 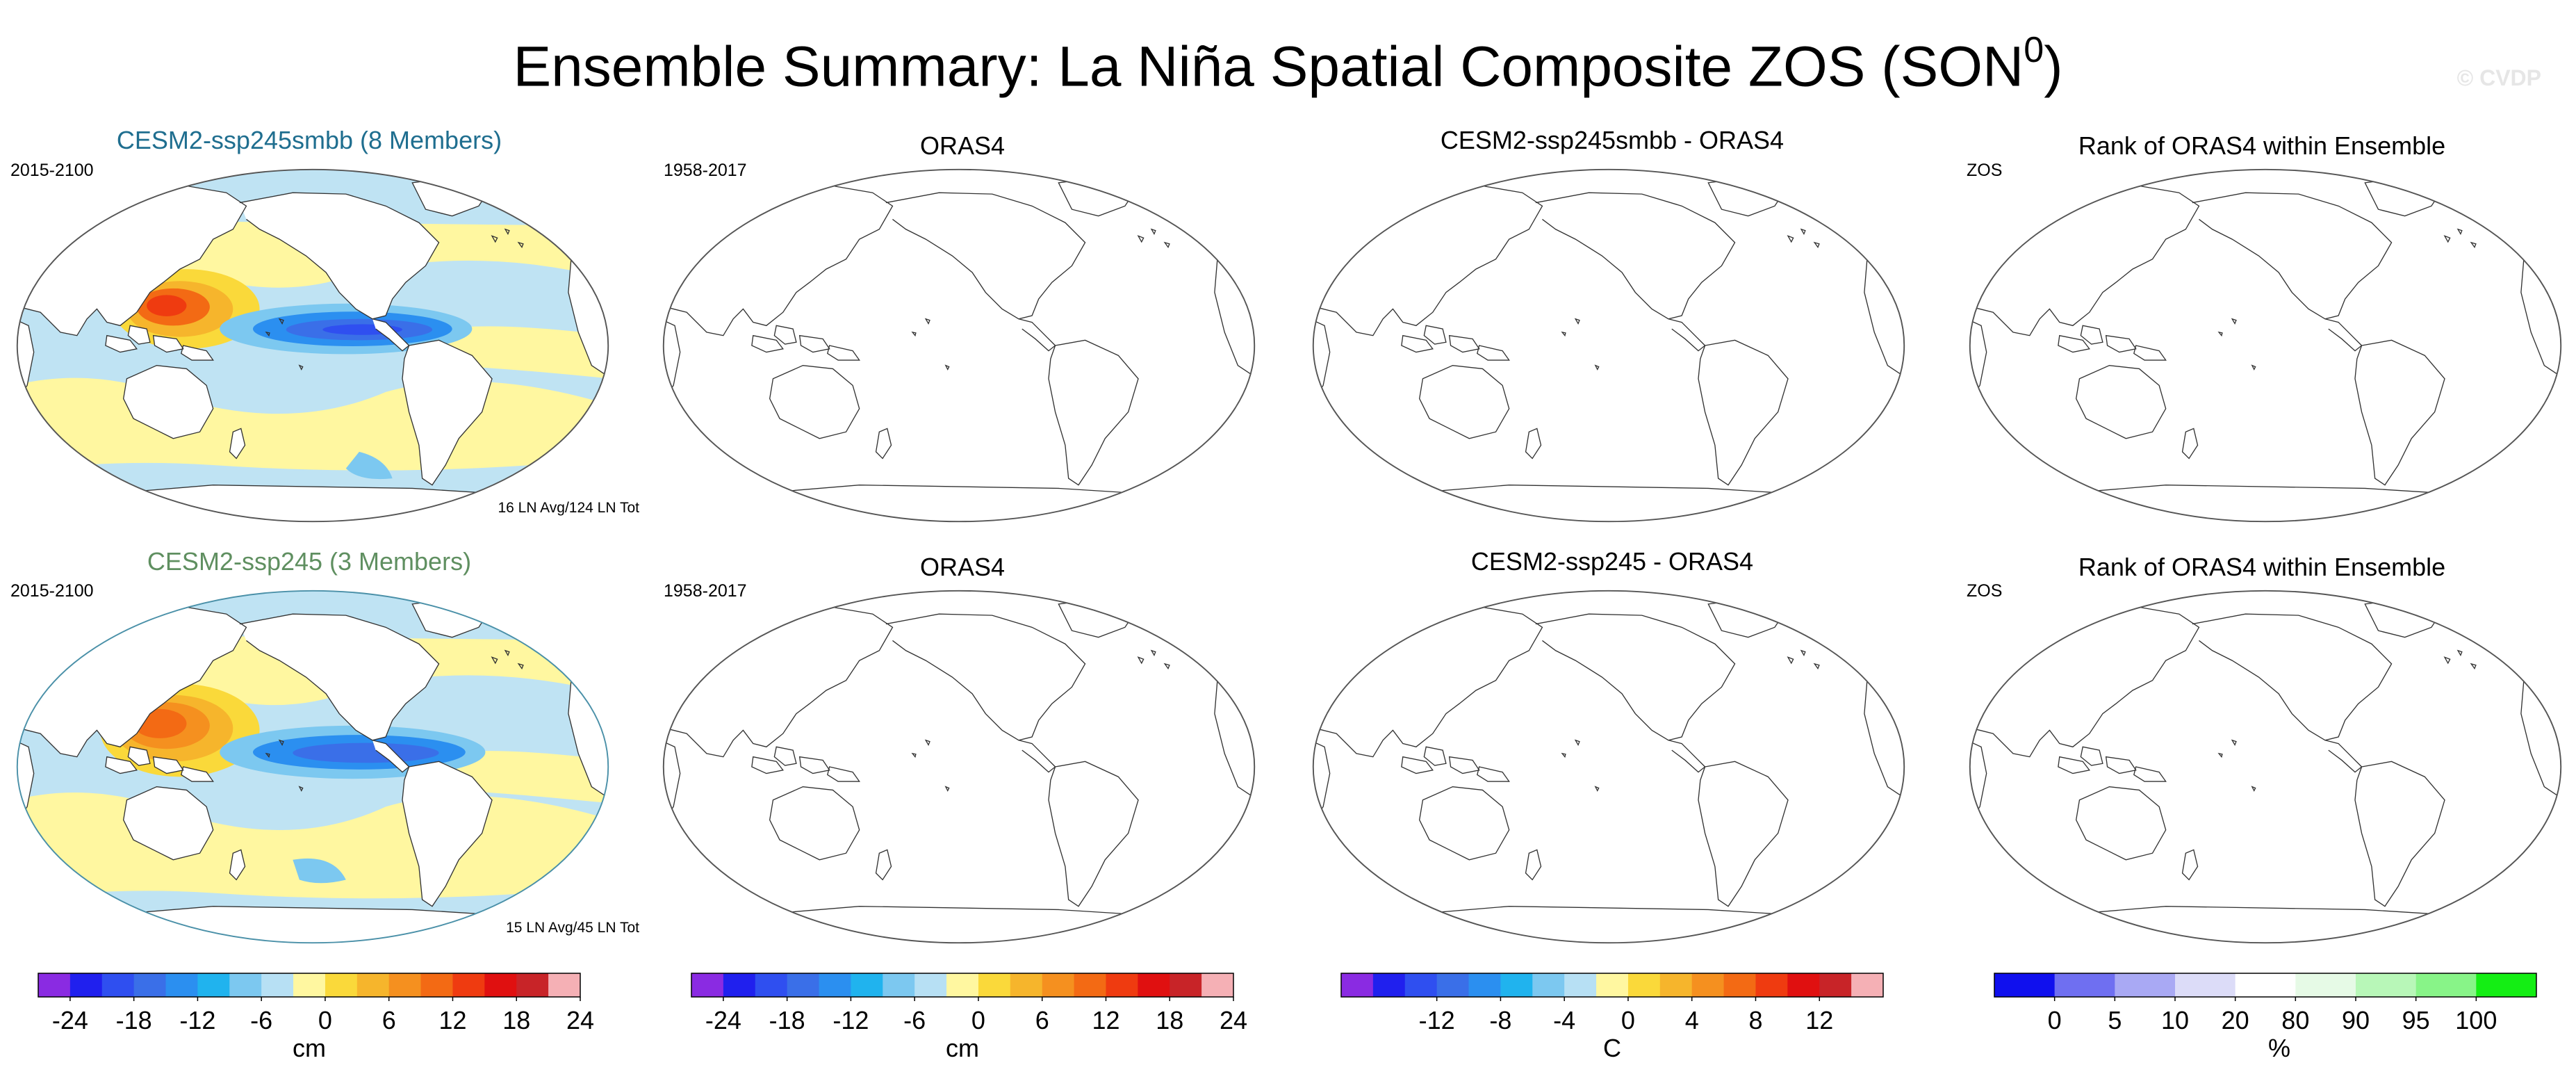 What do you see at coordinates (52, 591) in the screenshot?
I see `period-label-r2c1: 2015-2100` at bounding box center [52, 591].